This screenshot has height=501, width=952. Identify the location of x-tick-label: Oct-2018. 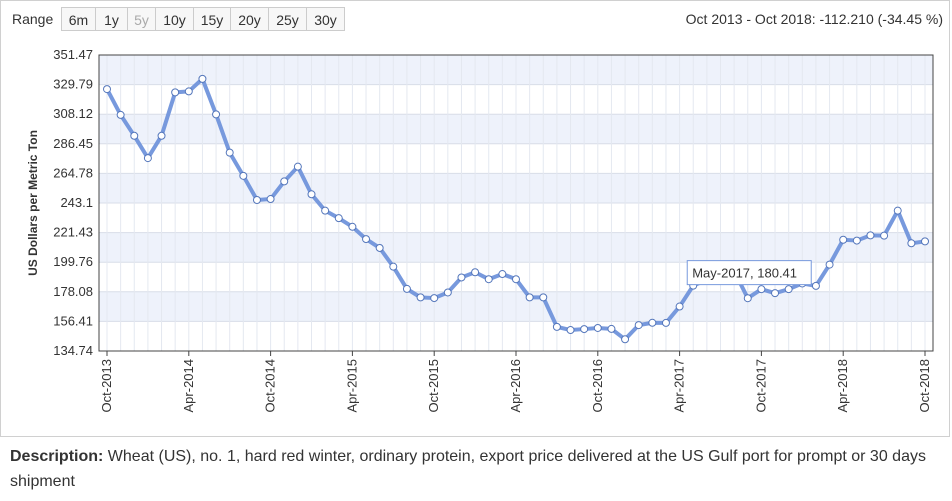
(924, 385).